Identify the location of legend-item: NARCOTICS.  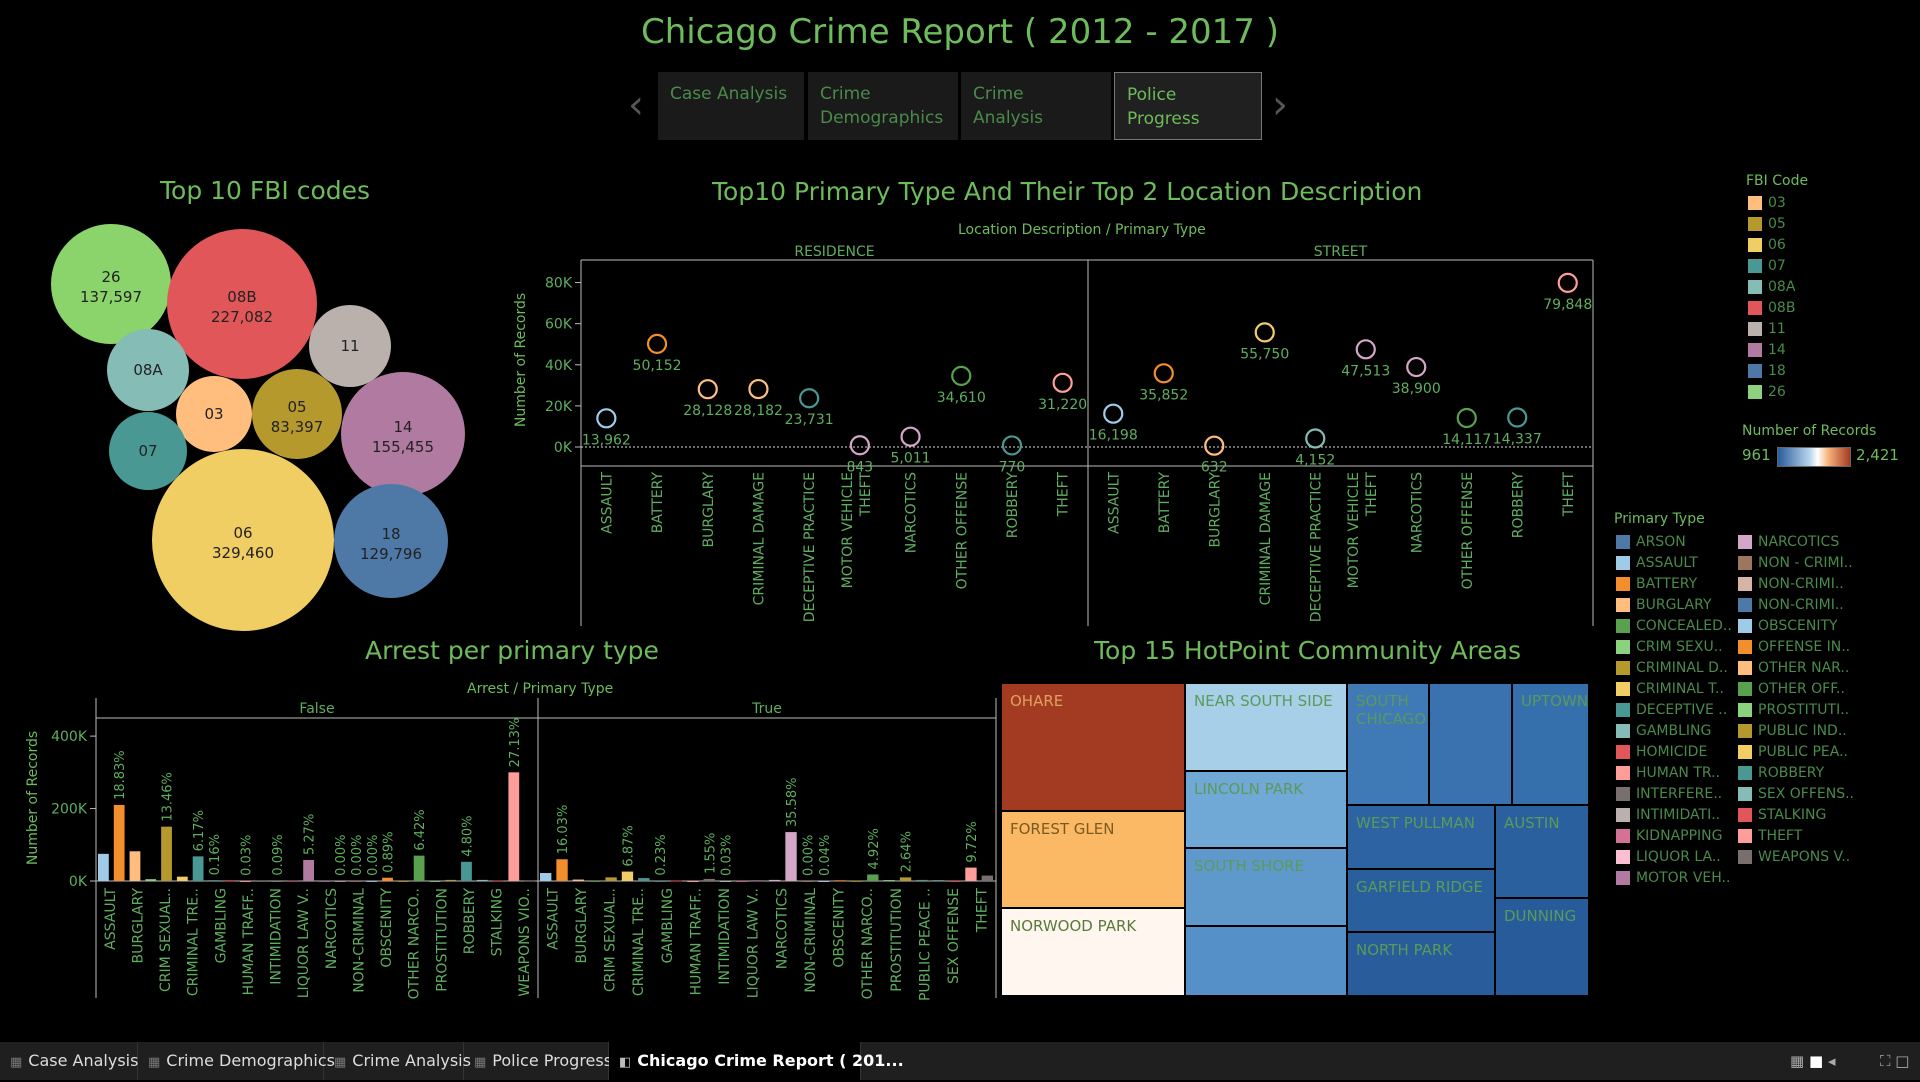
(1800, 542).